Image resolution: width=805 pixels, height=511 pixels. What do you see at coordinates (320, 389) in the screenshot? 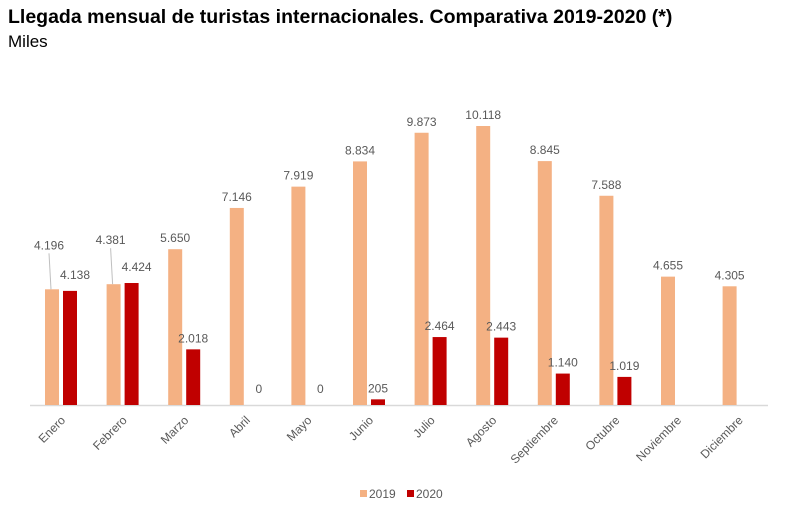
I see `data-label-2020-mayo: 0` at bounding box center [320, 389].